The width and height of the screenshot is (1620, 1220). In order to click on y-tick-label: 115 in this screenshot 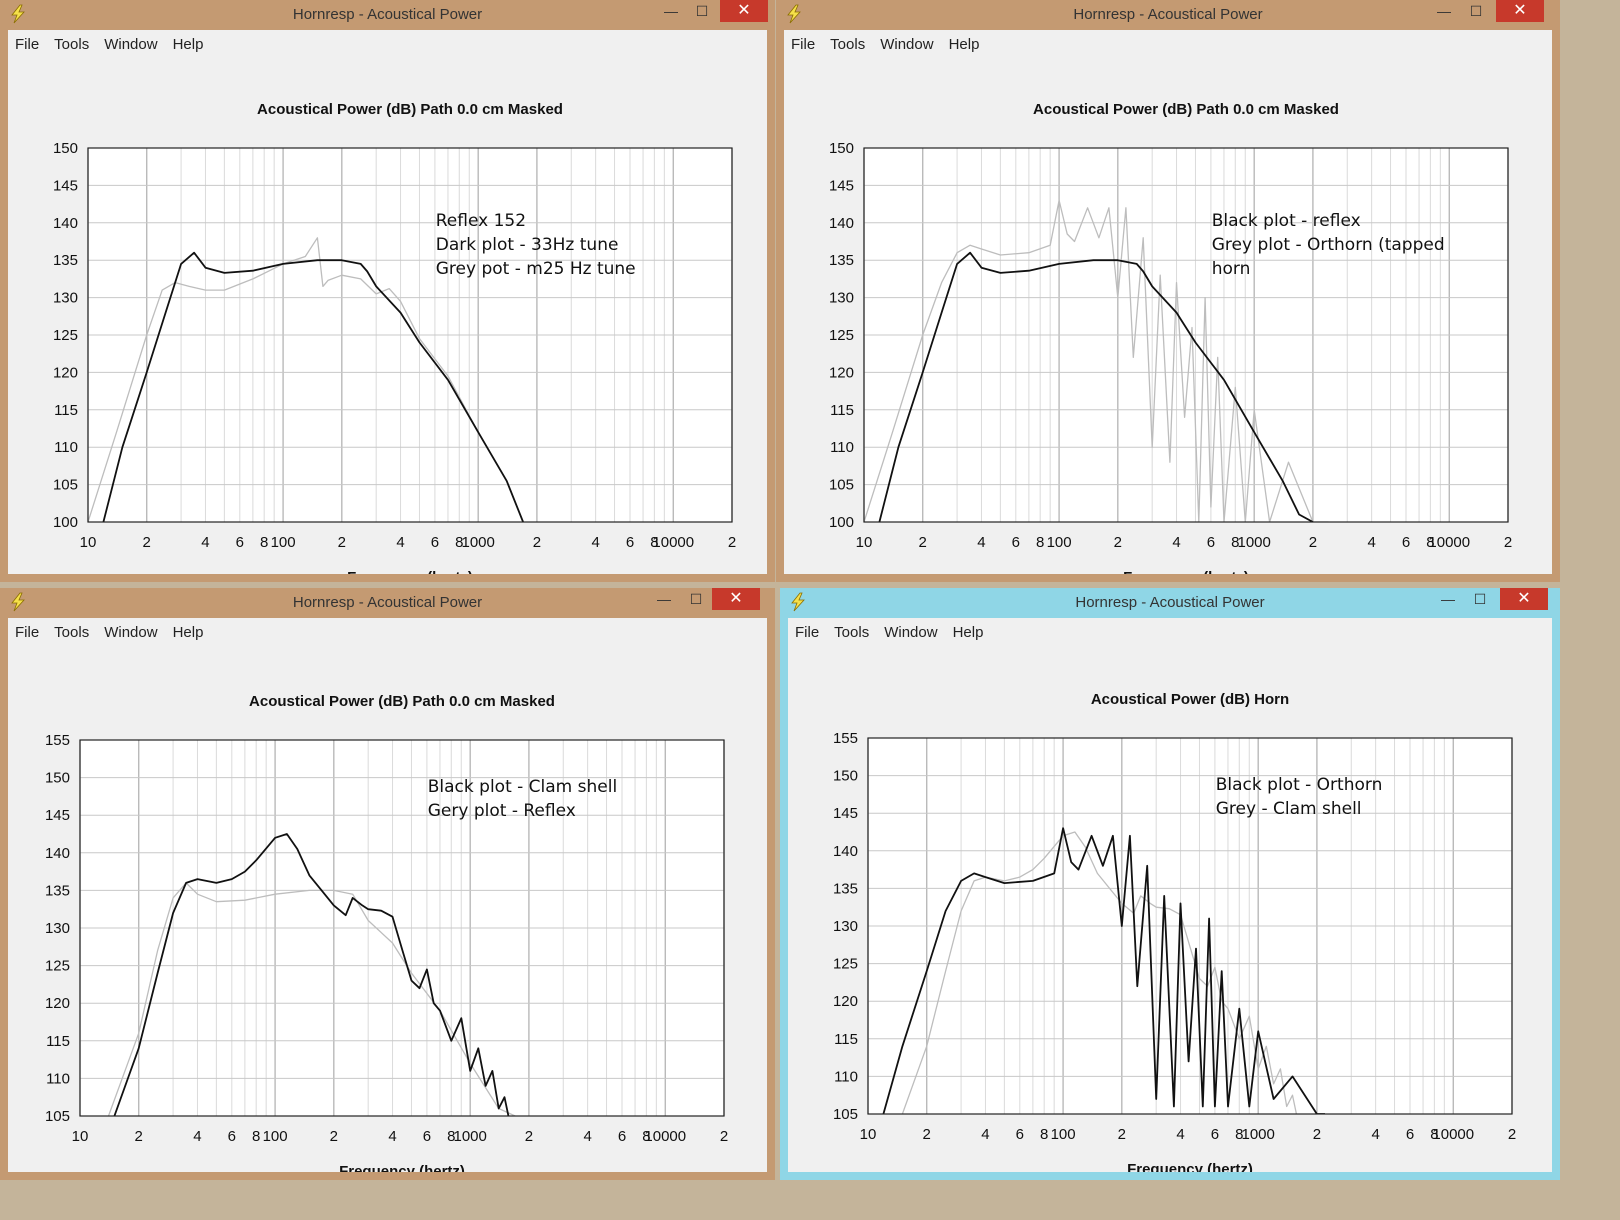, I will do `click(846, 1039)`.